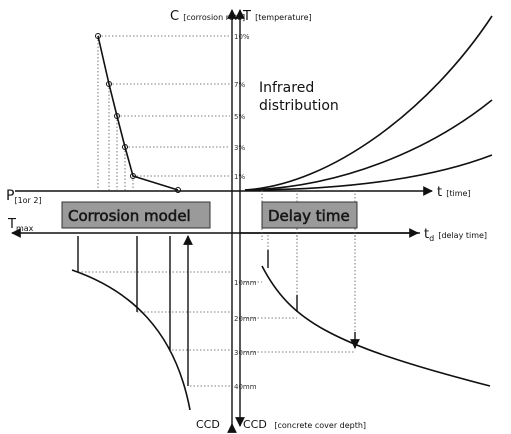 This screenshot has width=511, height=434. I want to click on tick-label: 3%, so click(239, 148).